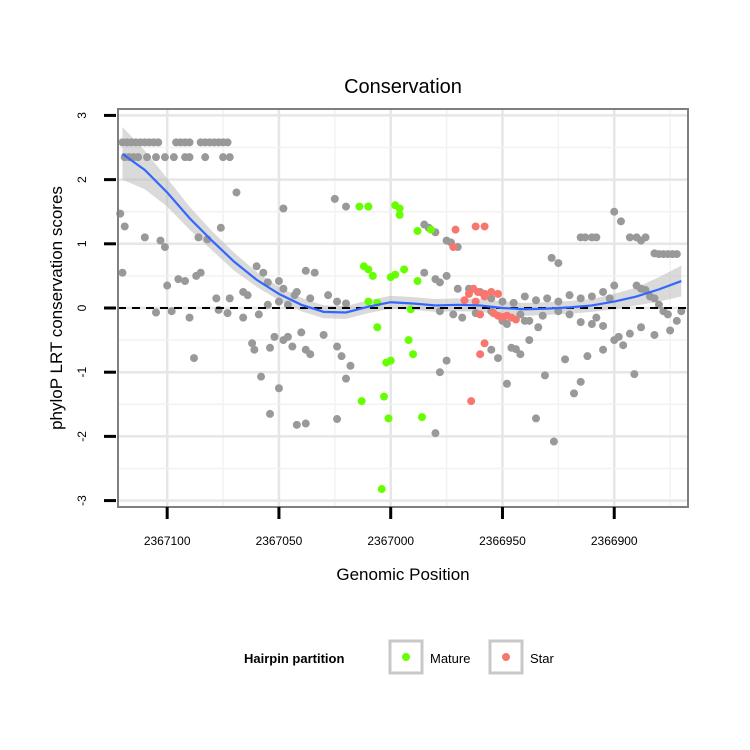 Image resolution: width=750 pixels, height=750 pixels. Describe the element at coordinates (294, 658) in the screenshot. I see `legend-title: Hairpin partition` at that location.